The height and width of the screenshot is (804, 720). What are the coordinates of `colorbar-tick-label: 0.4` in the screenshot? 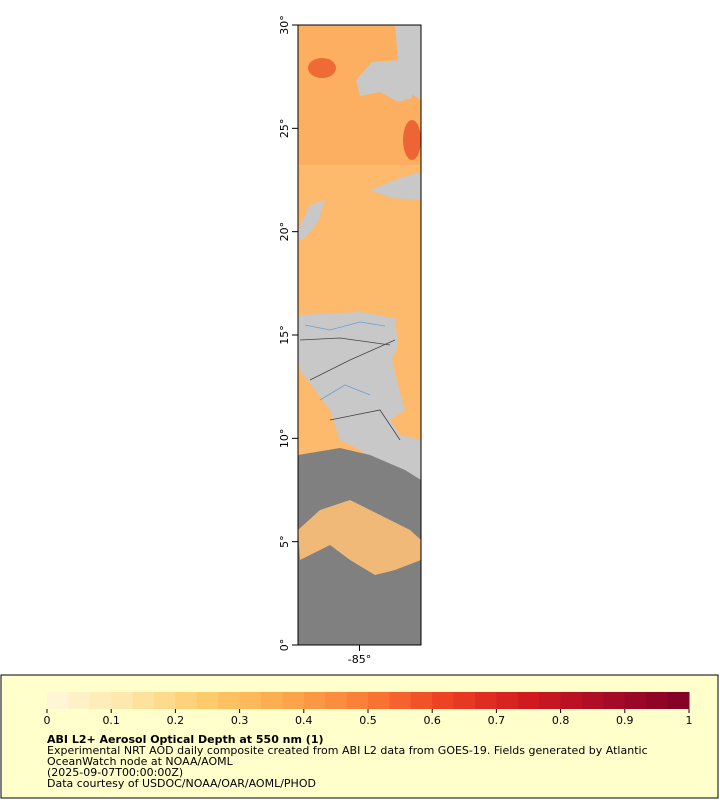 It's located at (304, 720).